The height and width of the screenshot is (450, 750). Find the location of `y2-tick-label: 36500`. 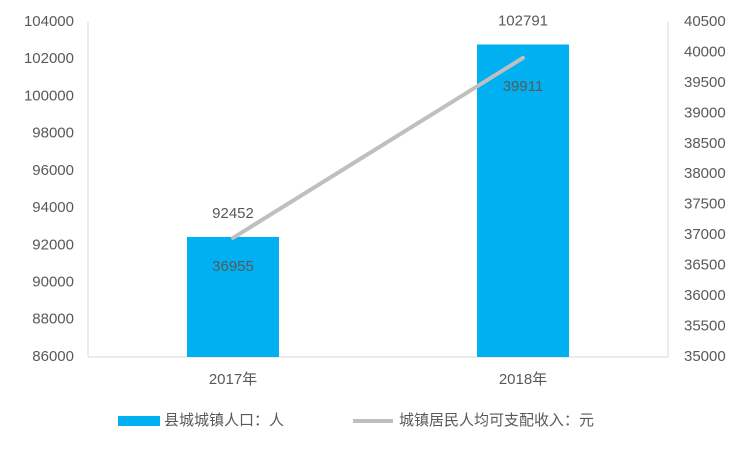

y2-tick-label: 36500 is located at coordinates (705, 265).